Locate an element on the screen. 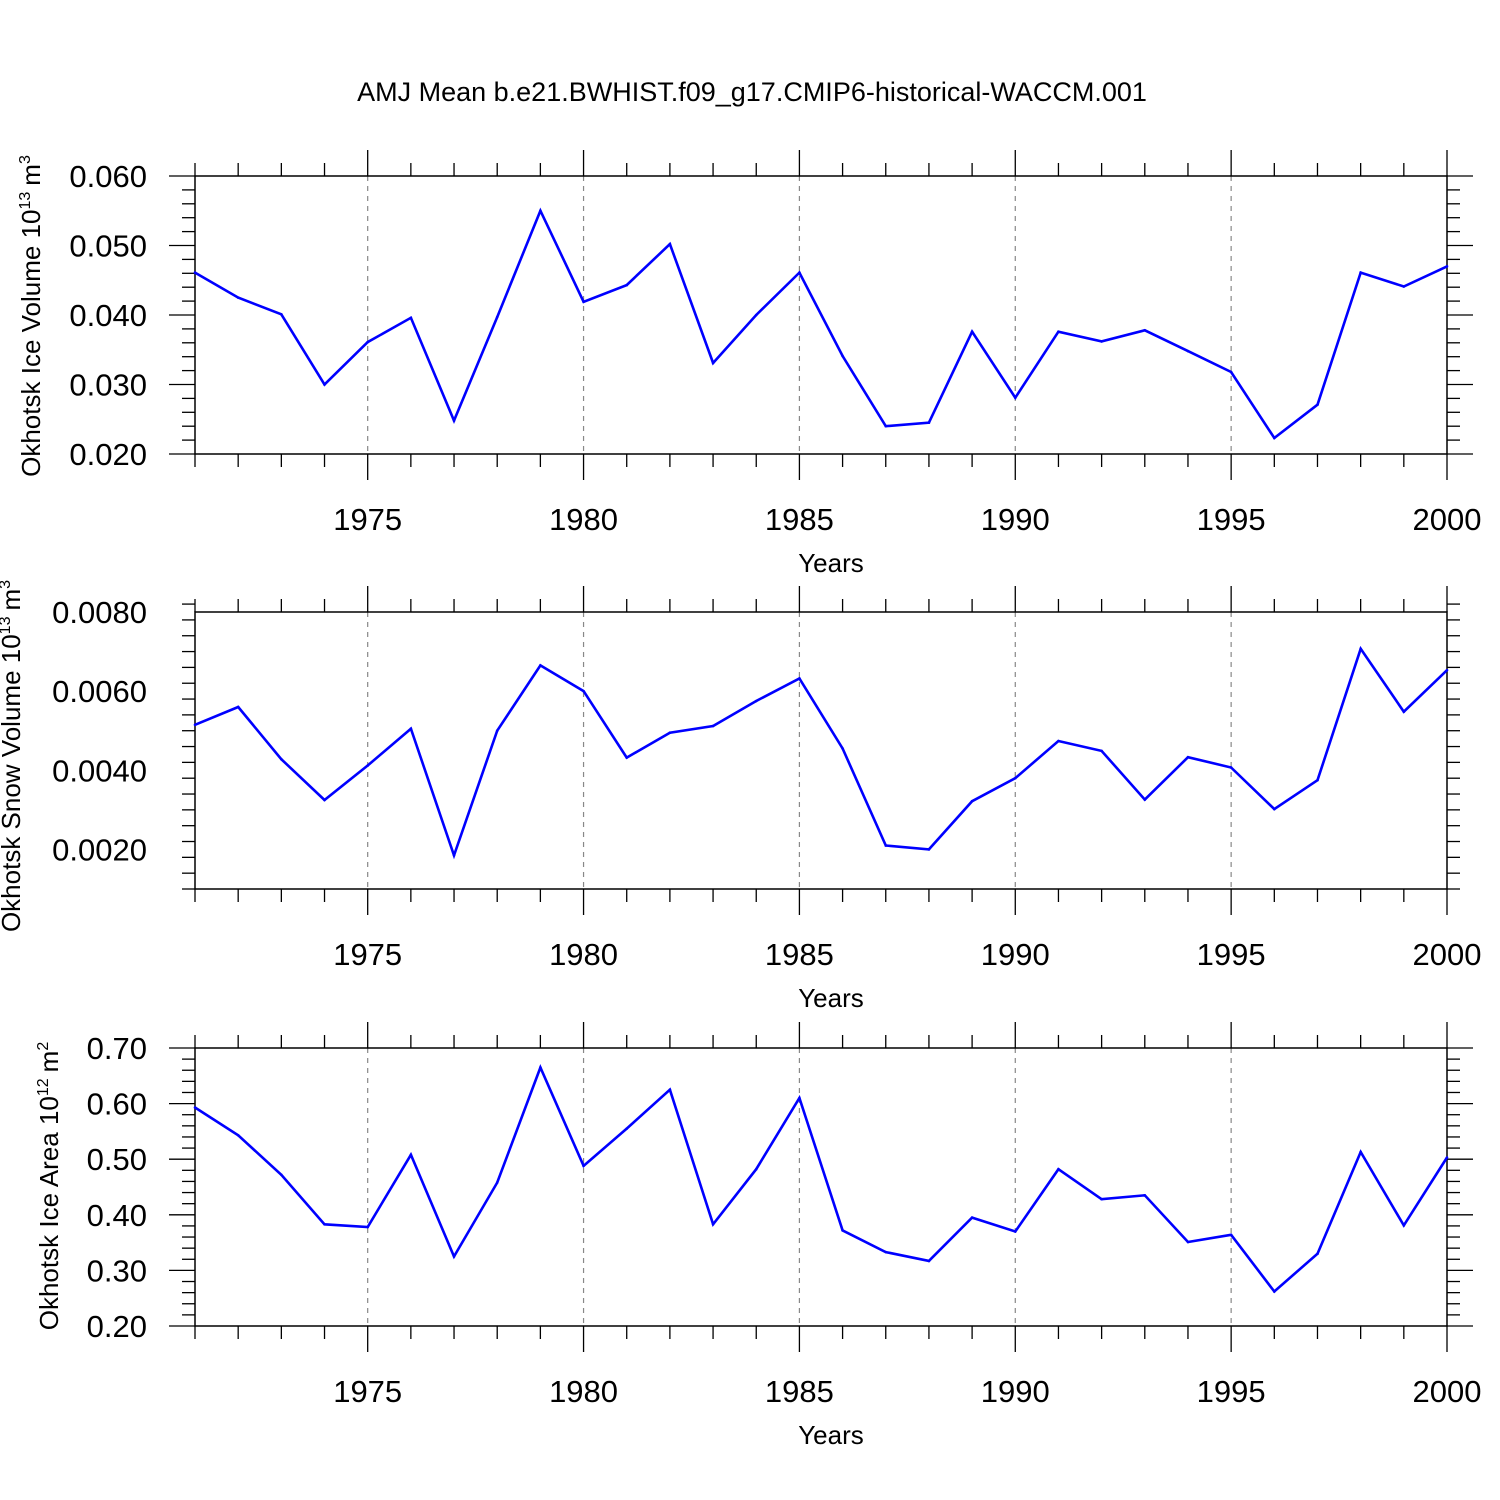 This screenshot has height=1500, width=1500. y-axis-label-exponent: 12 is located at coordinates (43, 1087).